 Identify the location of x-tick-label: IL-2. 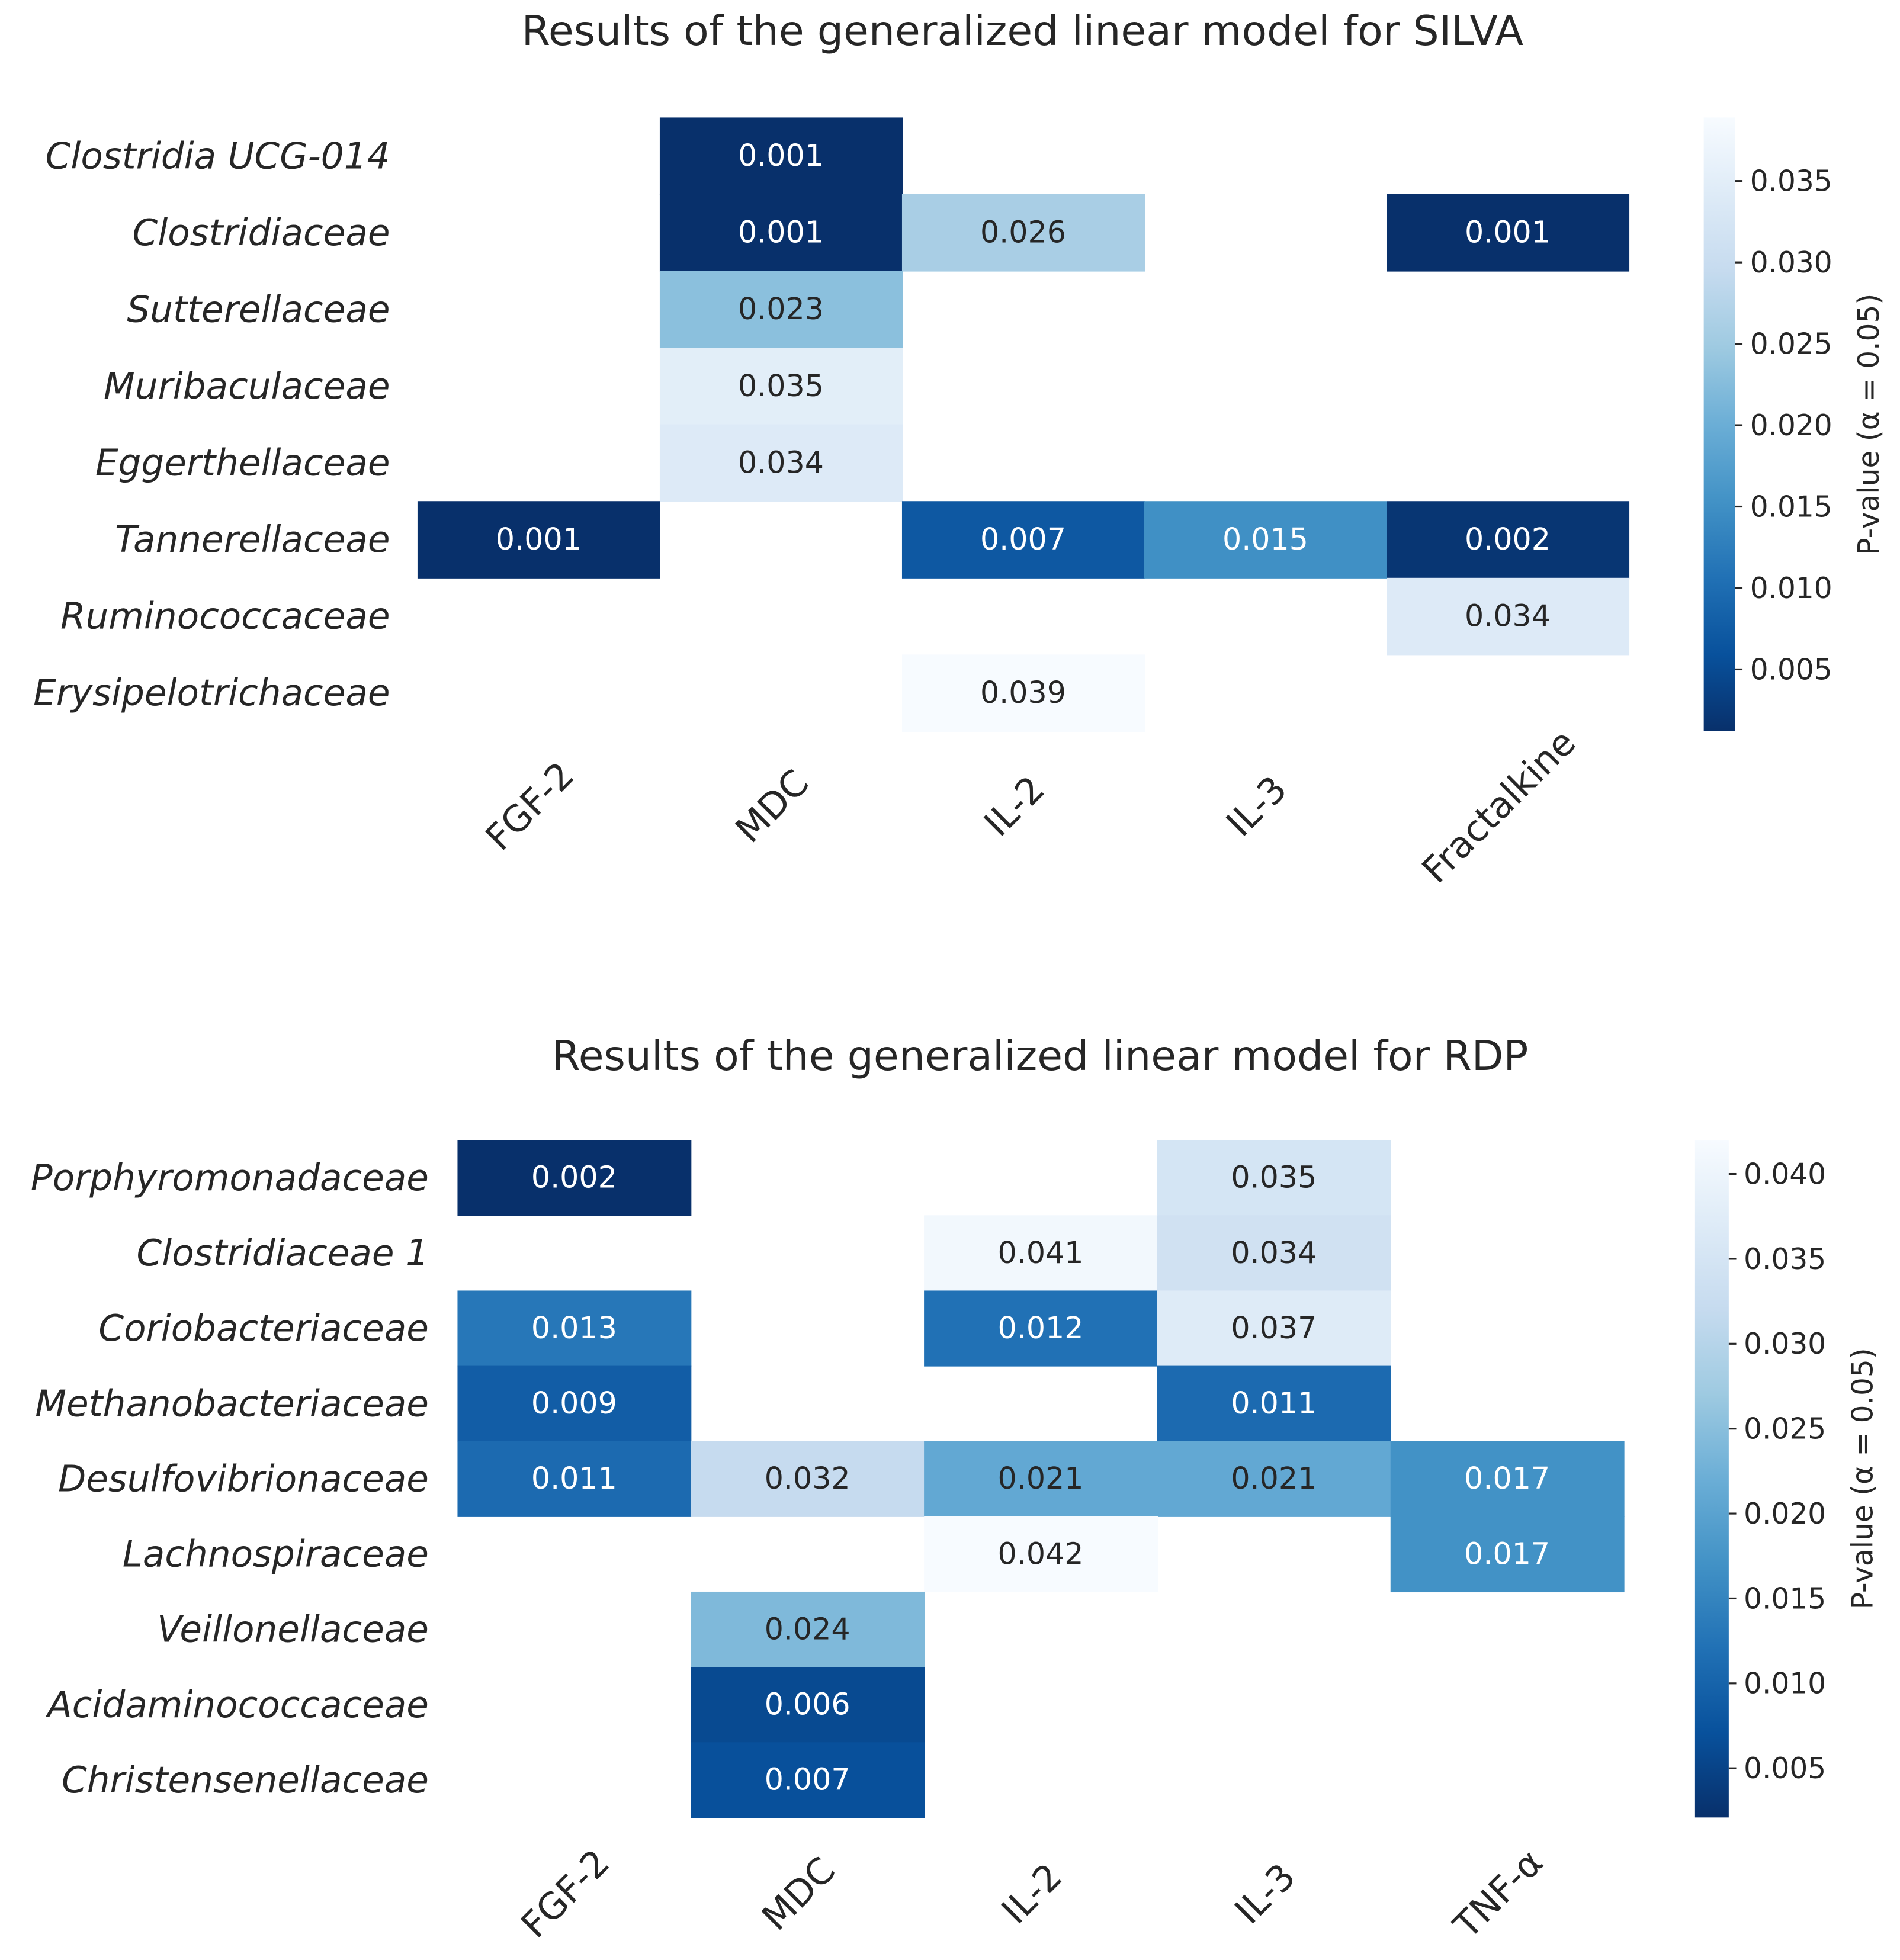
(1032, 1894).